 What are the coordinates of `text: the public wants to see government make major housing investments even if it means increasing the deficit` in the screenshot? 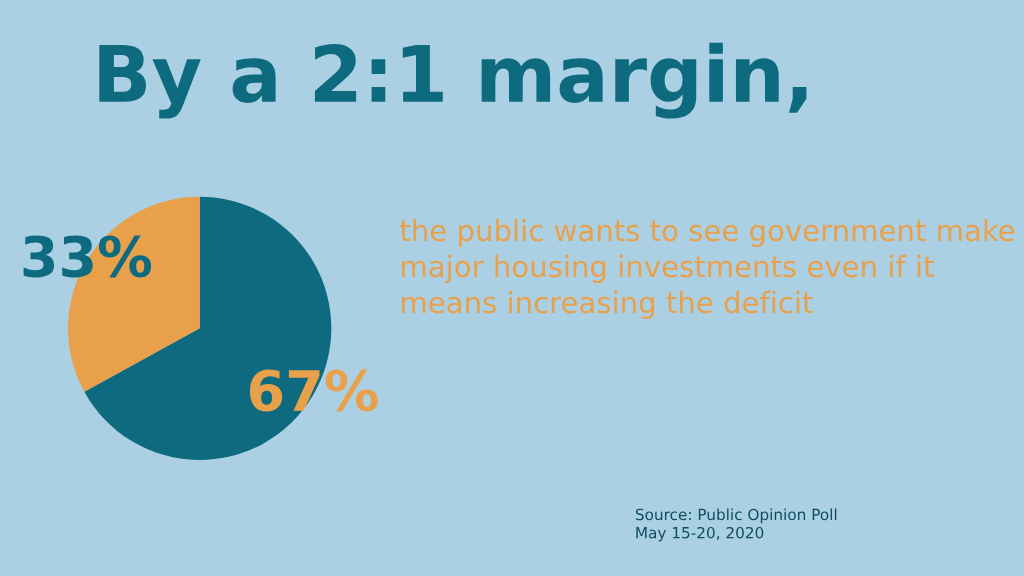 It's located at (707, 269).